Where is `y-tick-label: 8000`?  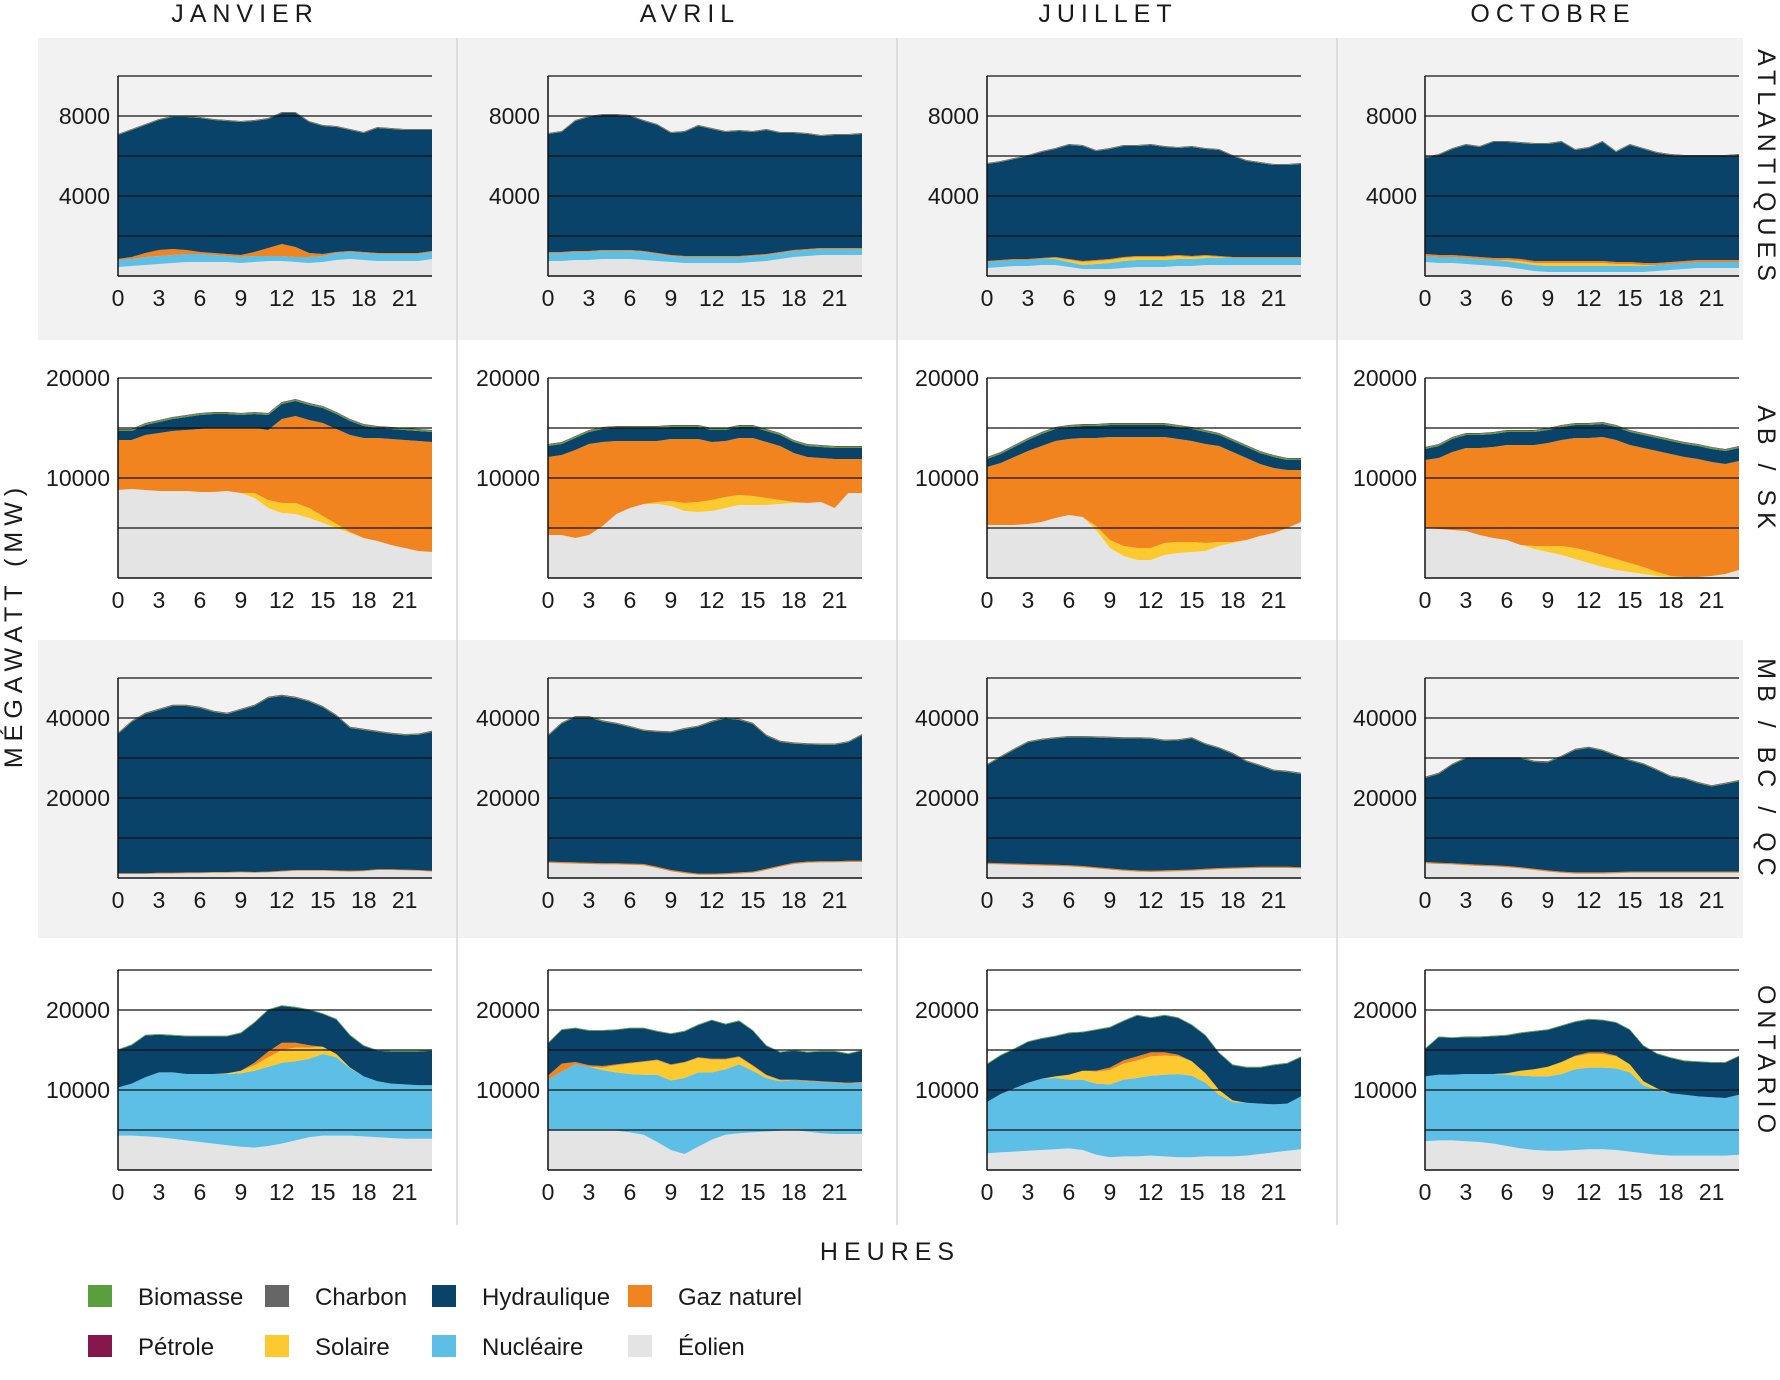
y-tick-label: 8000 is located at coordinates (84, 116).